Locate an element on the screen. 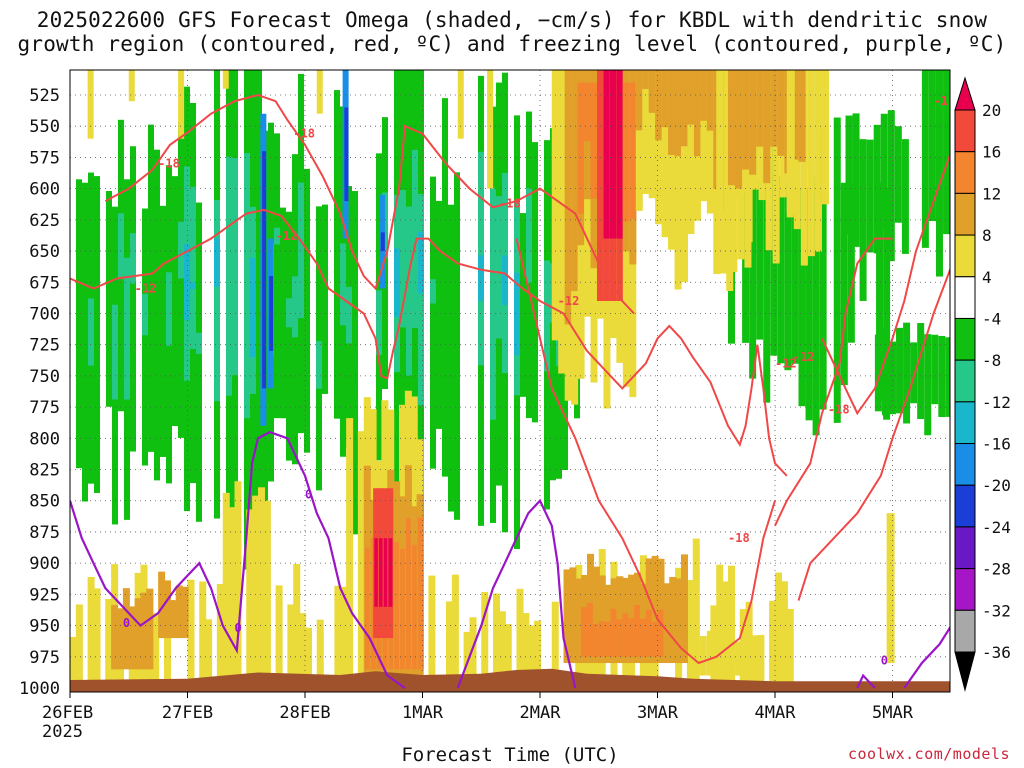 The image size is (1024, 768). y-tick-label: 750 is located at coordinates (44, 377).